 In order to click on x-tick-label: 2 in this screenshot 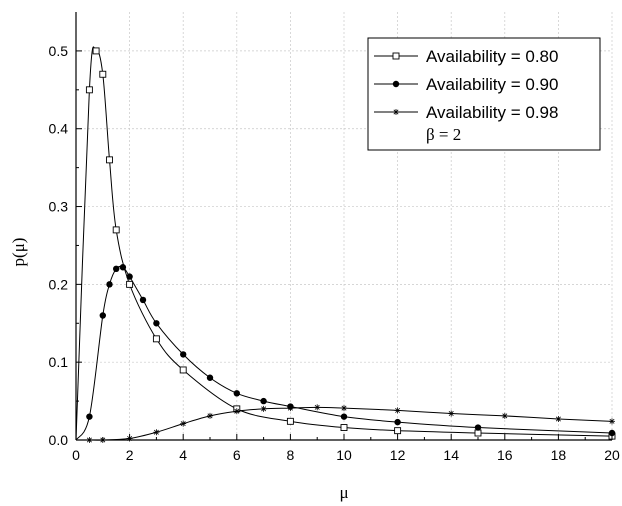, I will do `click(130, 455)`.